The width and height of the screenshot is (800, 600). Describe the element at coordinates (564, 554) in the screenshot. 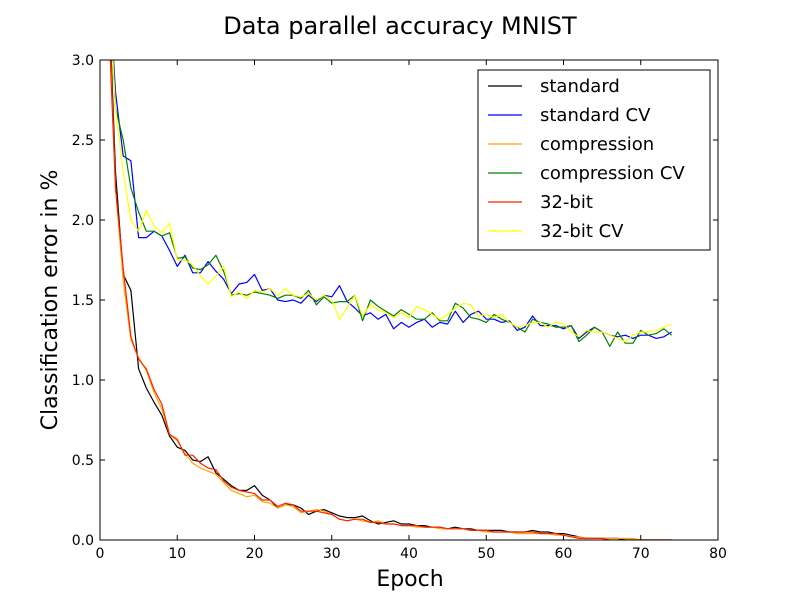

I see `x-tick-label: 60` at that location.